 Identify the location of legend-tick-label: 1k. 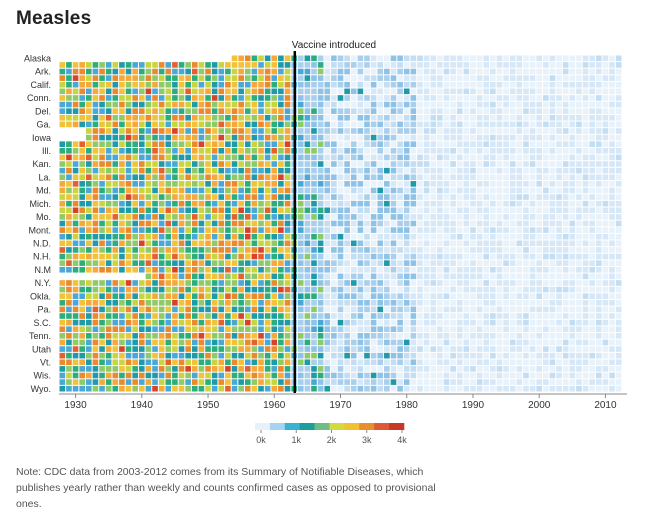
(296, 440).